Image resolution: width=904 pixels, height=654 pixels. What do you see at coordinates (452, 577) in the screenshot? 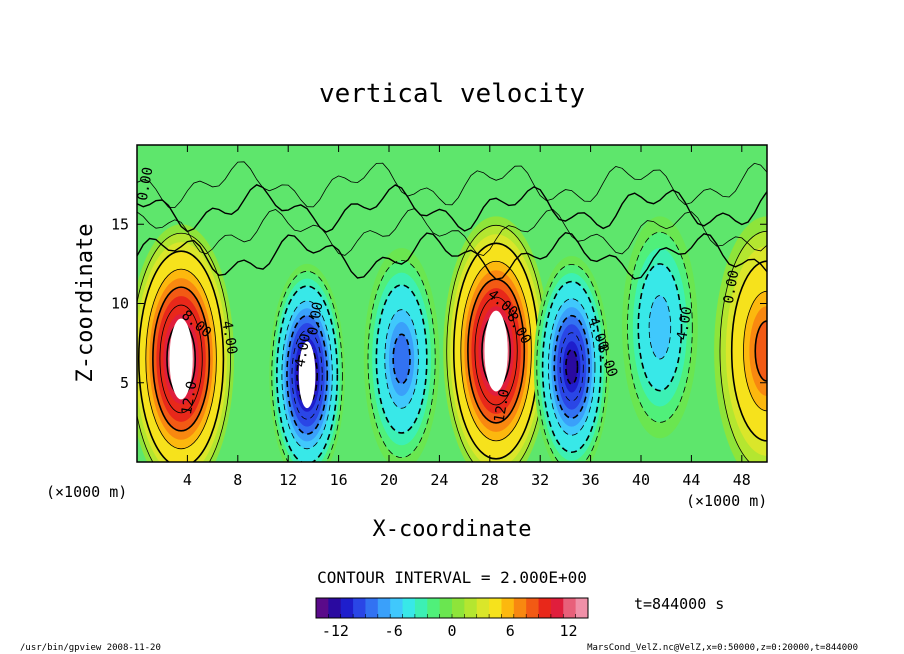
I see `contour-interval-label: CONTOUR INTERVAL = 2.000E+00` at bounding box center [452, 577].